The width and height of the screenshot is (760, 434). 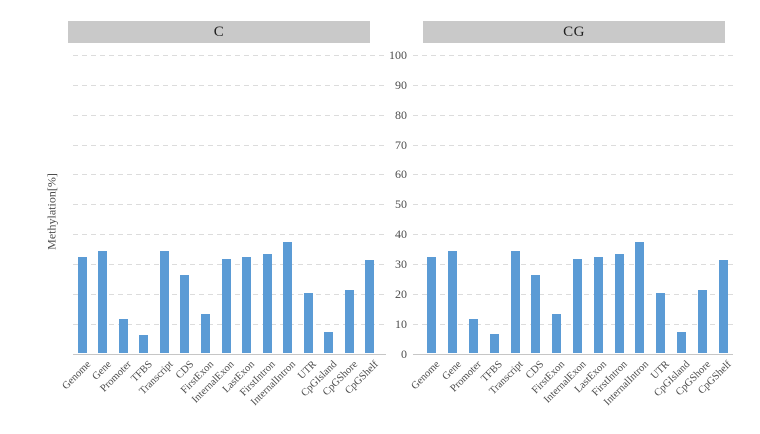 What do you see at coordinates (494, 344) in the screenshot?
I see `bar-cg-tfbs` at bounding box center [494, 344].